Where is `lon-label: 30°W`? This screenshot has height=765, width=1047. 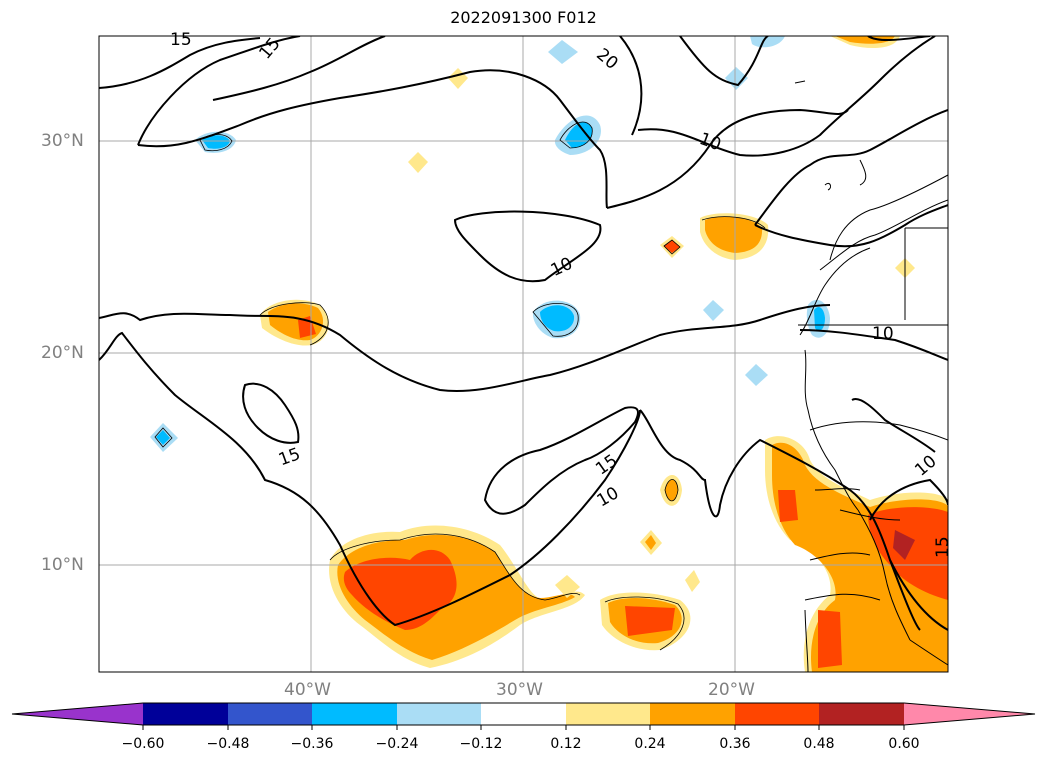 lon-label: 30°W is located at coordinates (519, 690).